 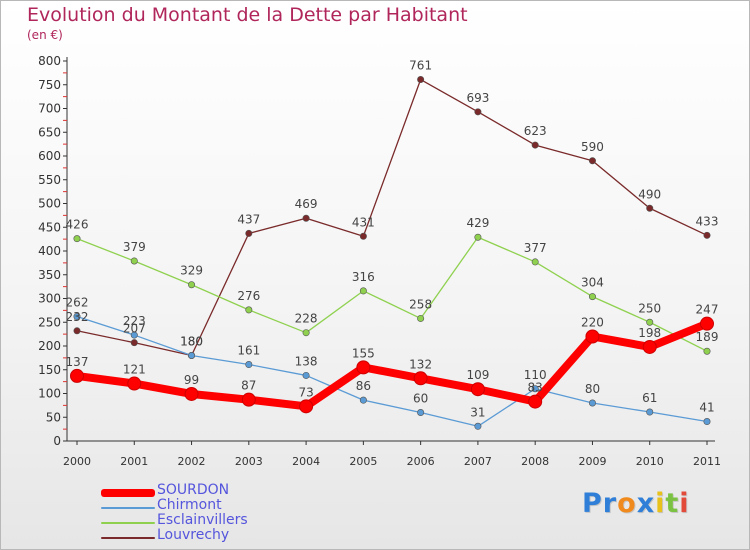 What do you see at coordinates (49, 275) in the screenshot?
I see `y-tick-label: 350` at bounding box center [49, 275].